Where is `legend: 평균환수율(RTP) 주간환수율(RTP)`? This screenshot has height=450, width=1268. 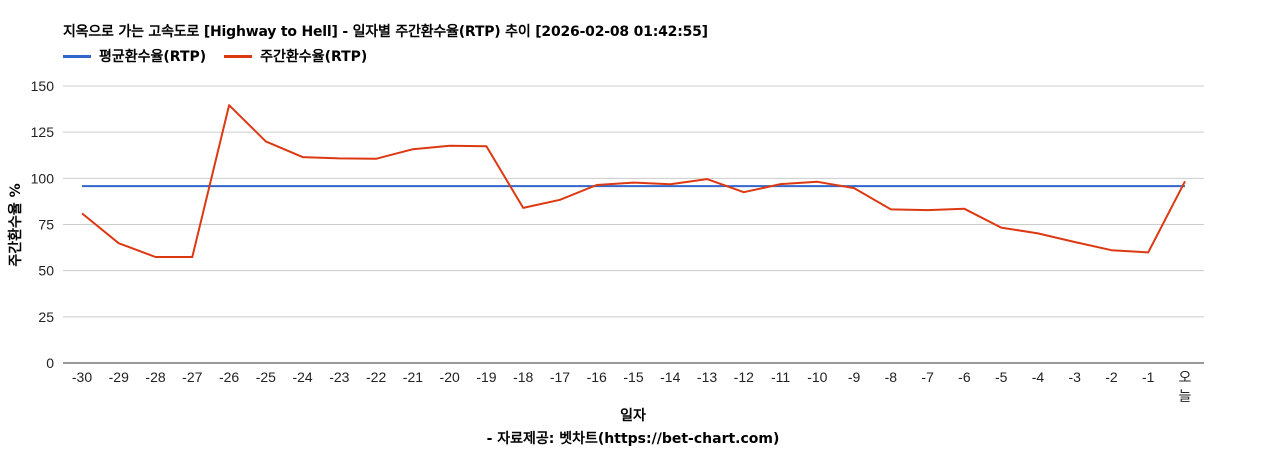
legend: 평균환수율(RTP) 주간환수율(RTP) is located at coordinates (224, 56).